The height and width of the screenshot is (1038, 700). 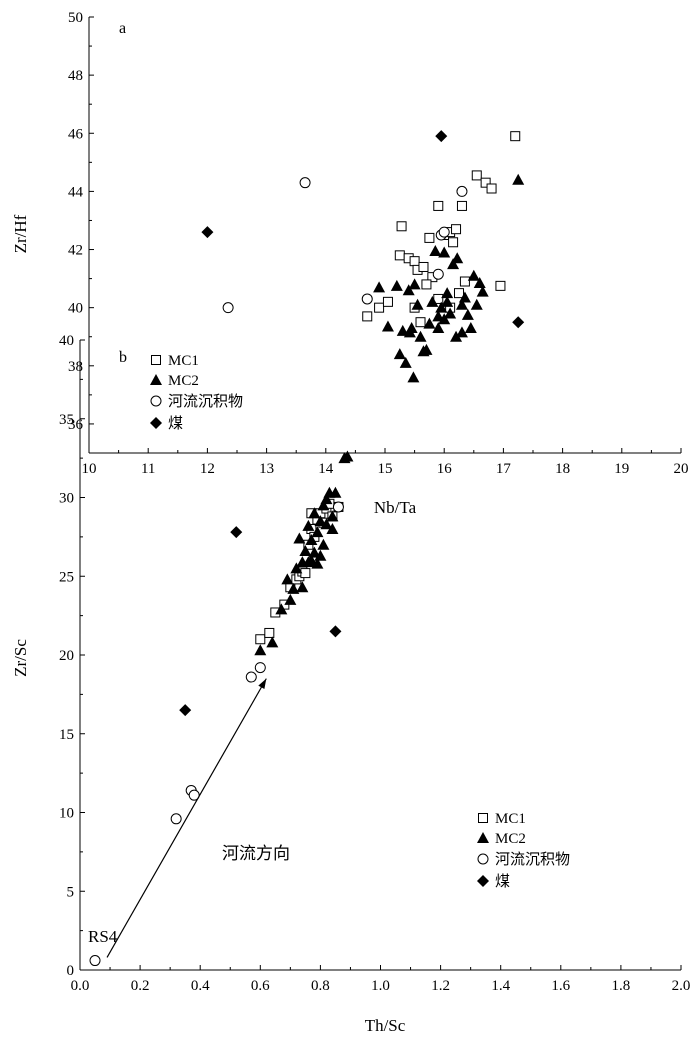 I want to click on x-tick-label: 16, so click(x=445, y=469).